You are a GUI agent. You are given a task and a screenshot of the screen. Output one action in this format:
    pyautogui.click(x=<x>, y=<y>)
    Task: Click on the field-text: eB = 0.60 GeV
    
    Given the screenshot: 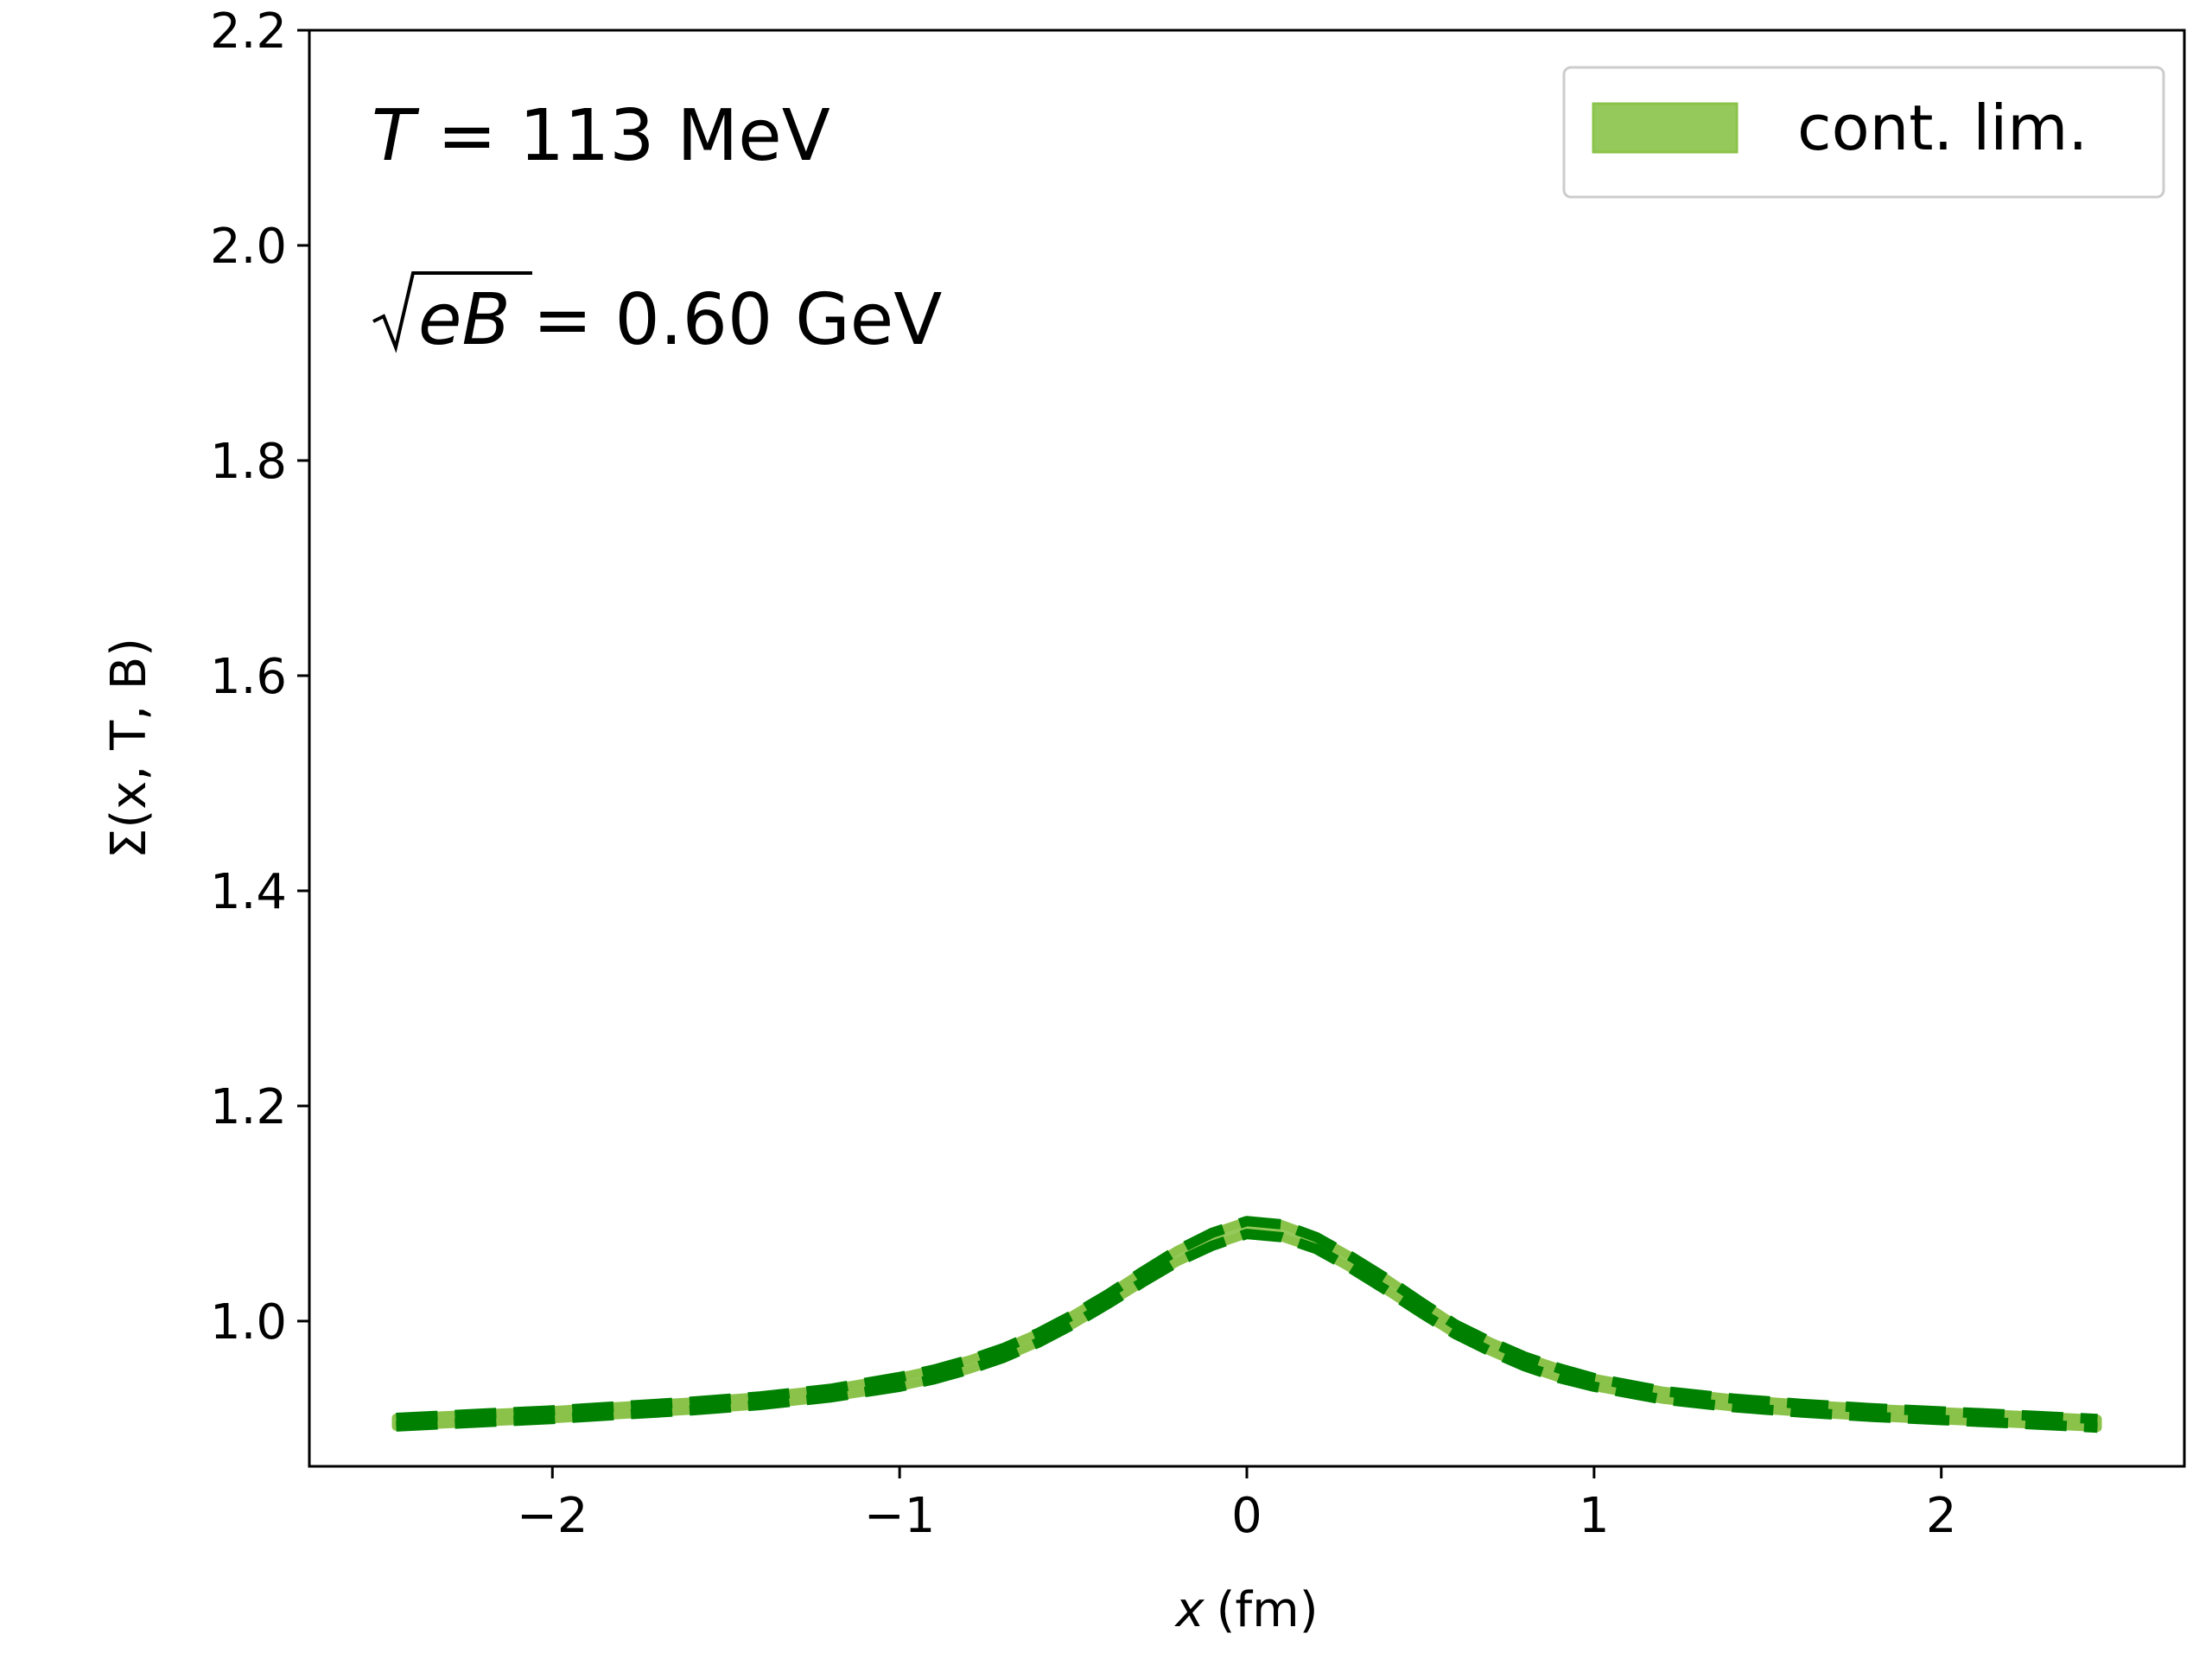 What is the action you would take?
    pyautogui.click(x=680, y=320)
    